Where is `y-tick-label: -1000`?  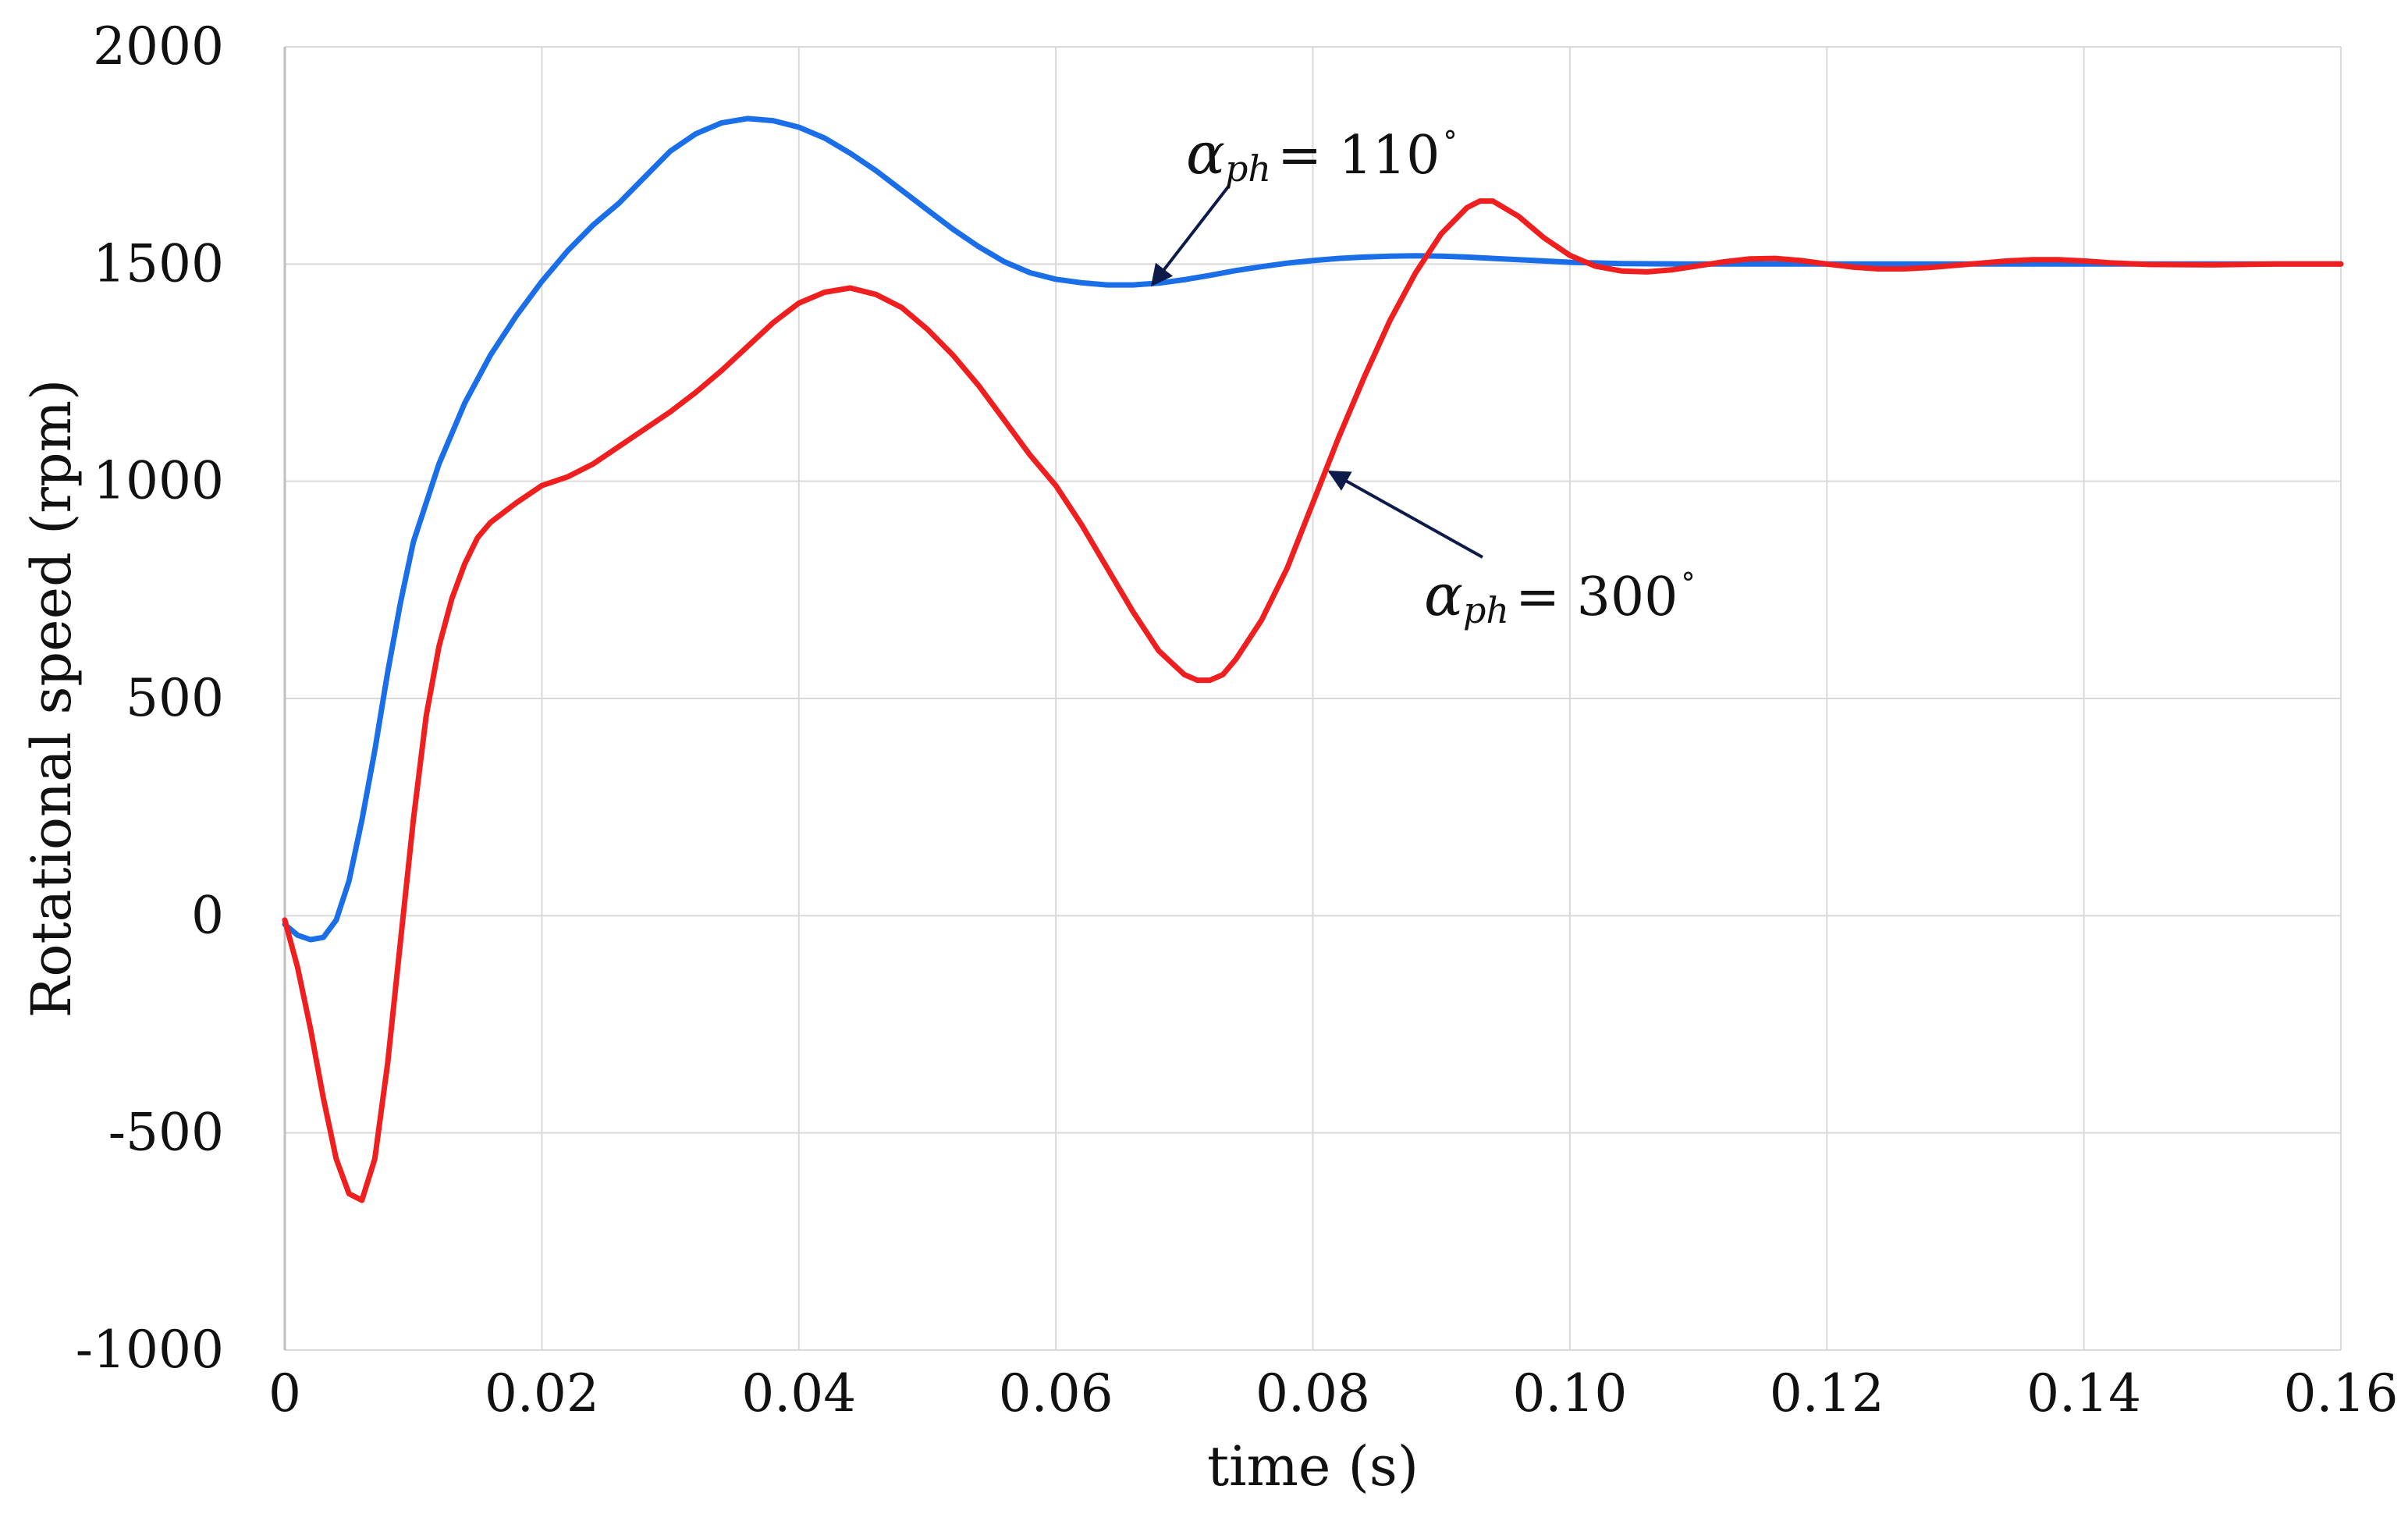
y-tick-label: -1000 is located at coordinates (150, 1350).